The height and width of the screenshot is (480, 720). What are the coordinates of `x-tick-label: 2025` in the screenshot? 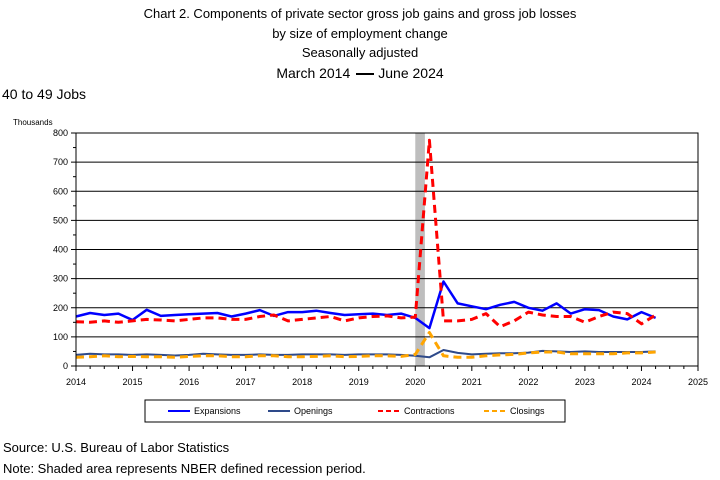 It's located at (698, 382).